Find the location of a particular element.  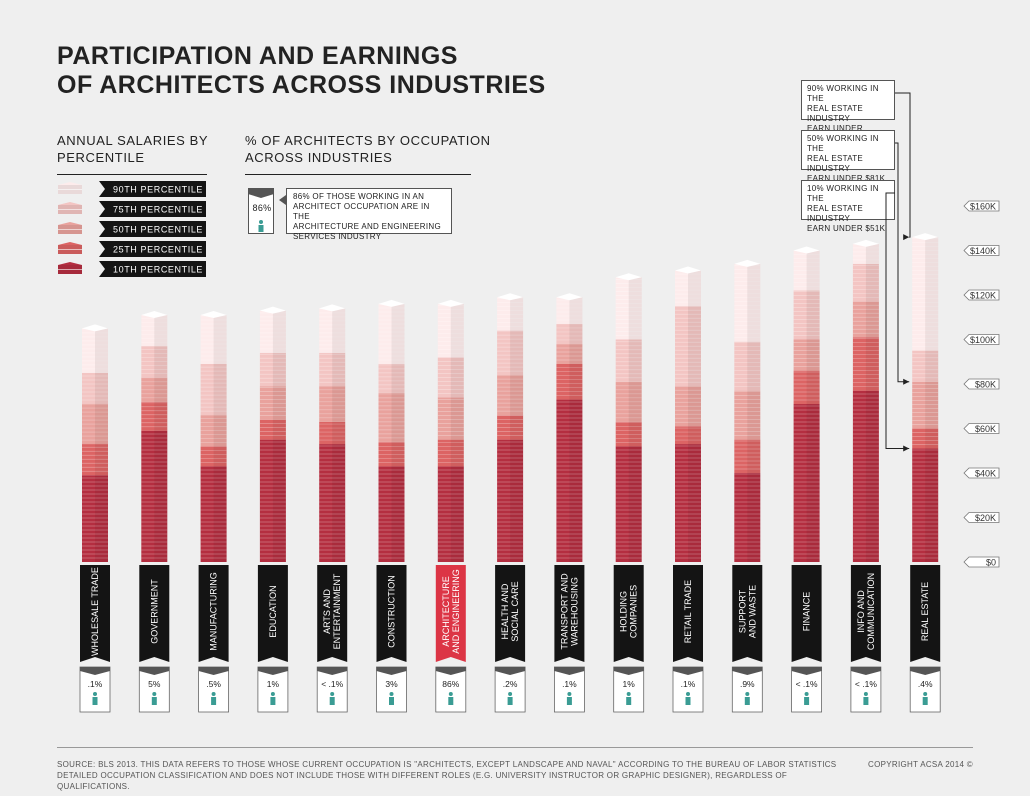

legend-item-5: 10TH PERCENTILE is located at coordinates (132, 269).